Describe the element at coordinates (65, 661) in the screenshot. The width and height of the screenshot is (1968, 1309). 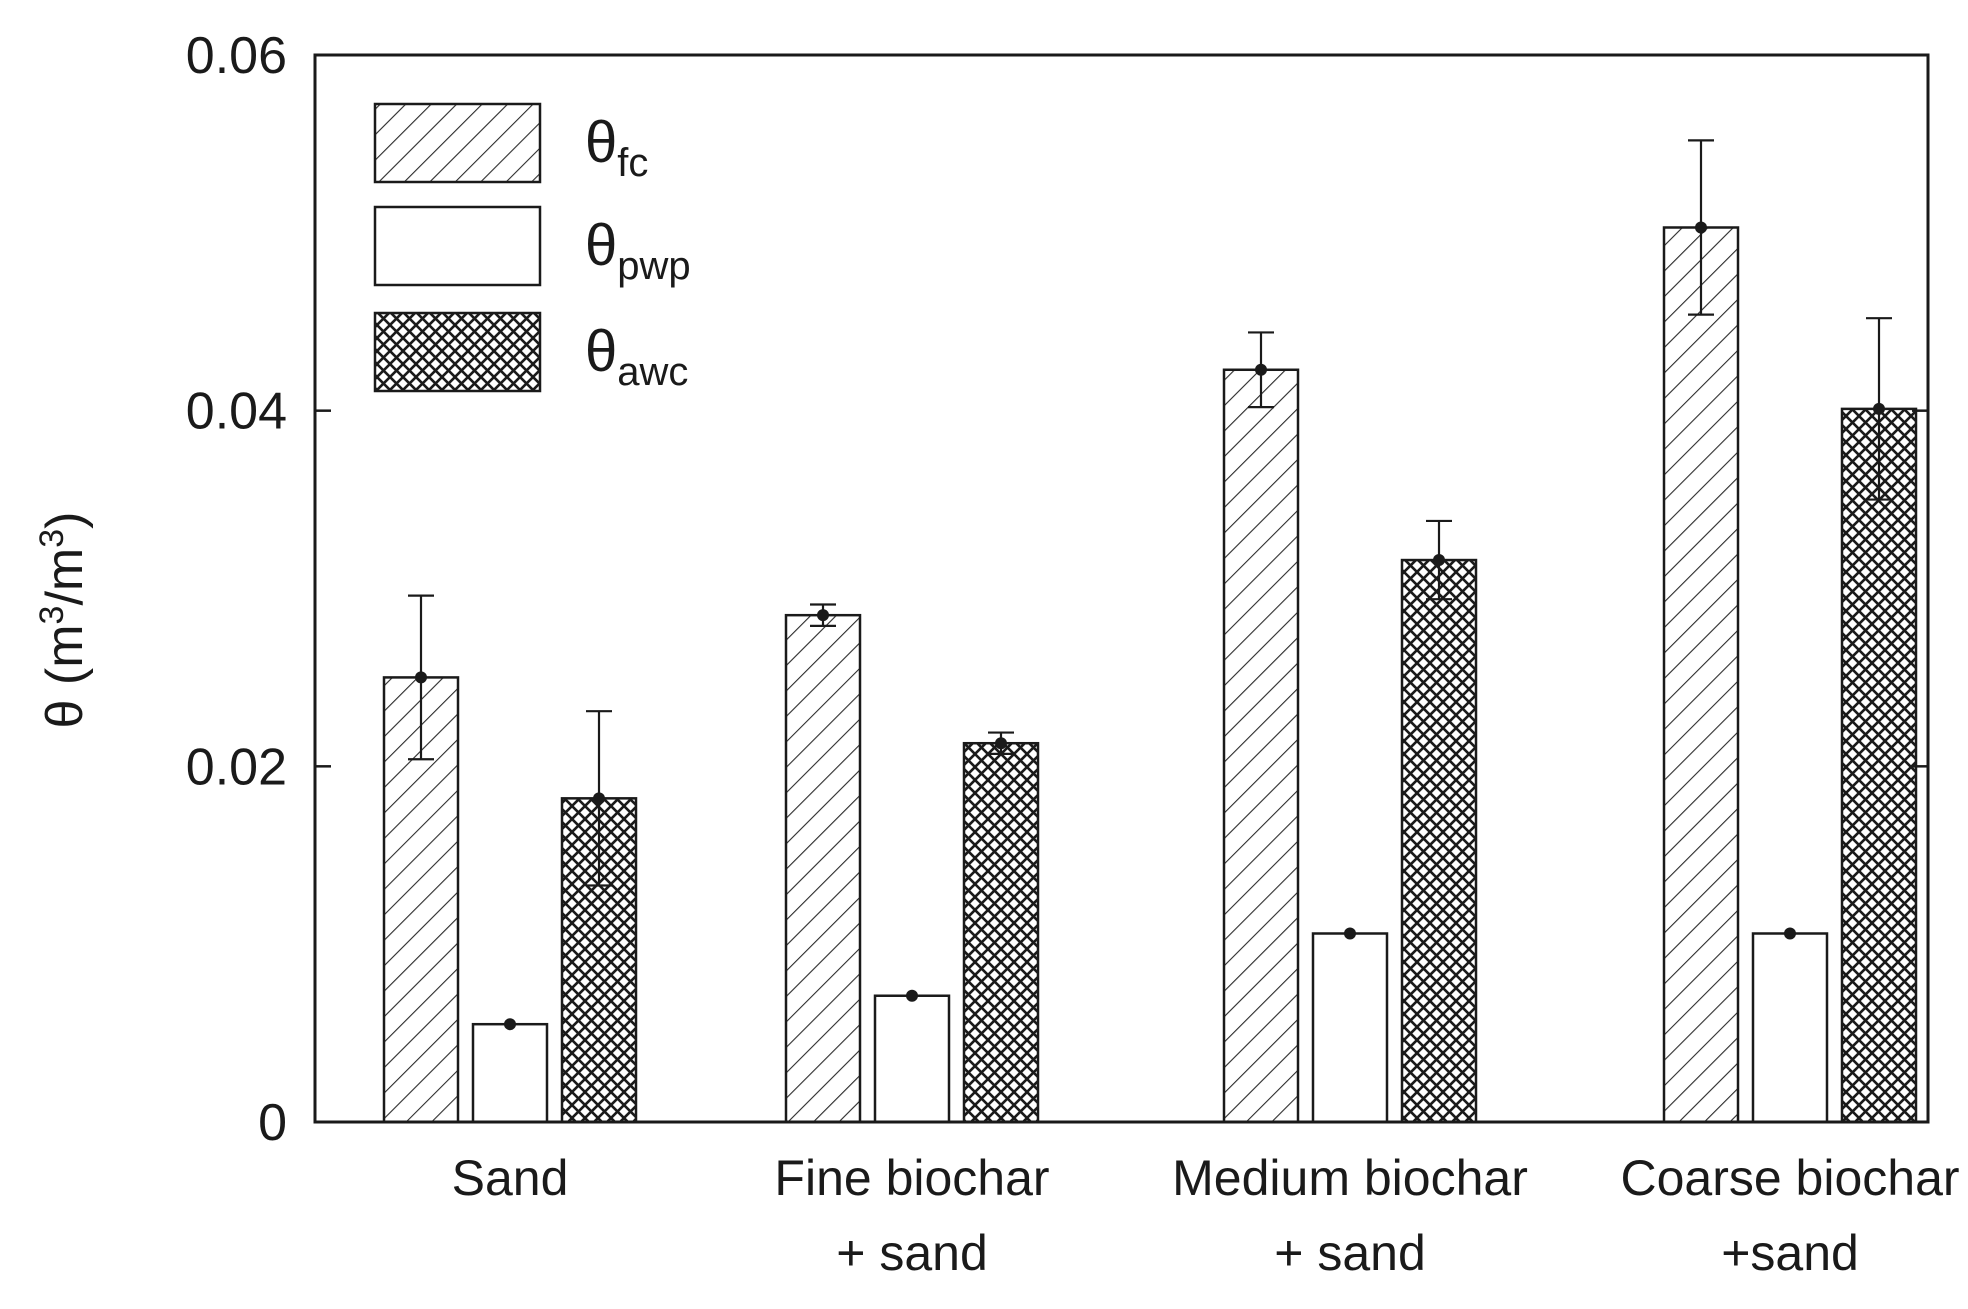
I see `y-axis-unit-open: (m` at that location.